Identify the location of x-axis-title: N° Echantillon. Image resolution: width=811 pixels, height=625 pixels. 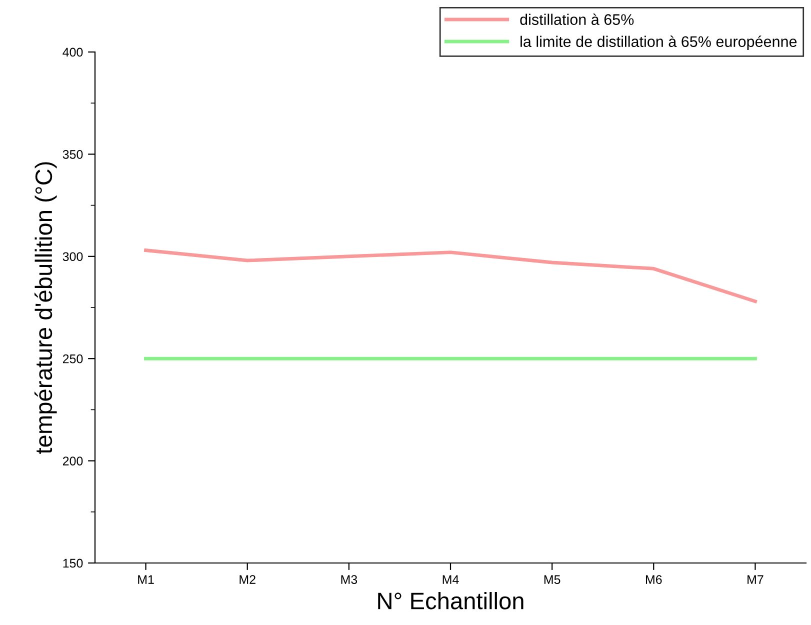
(451, 601).